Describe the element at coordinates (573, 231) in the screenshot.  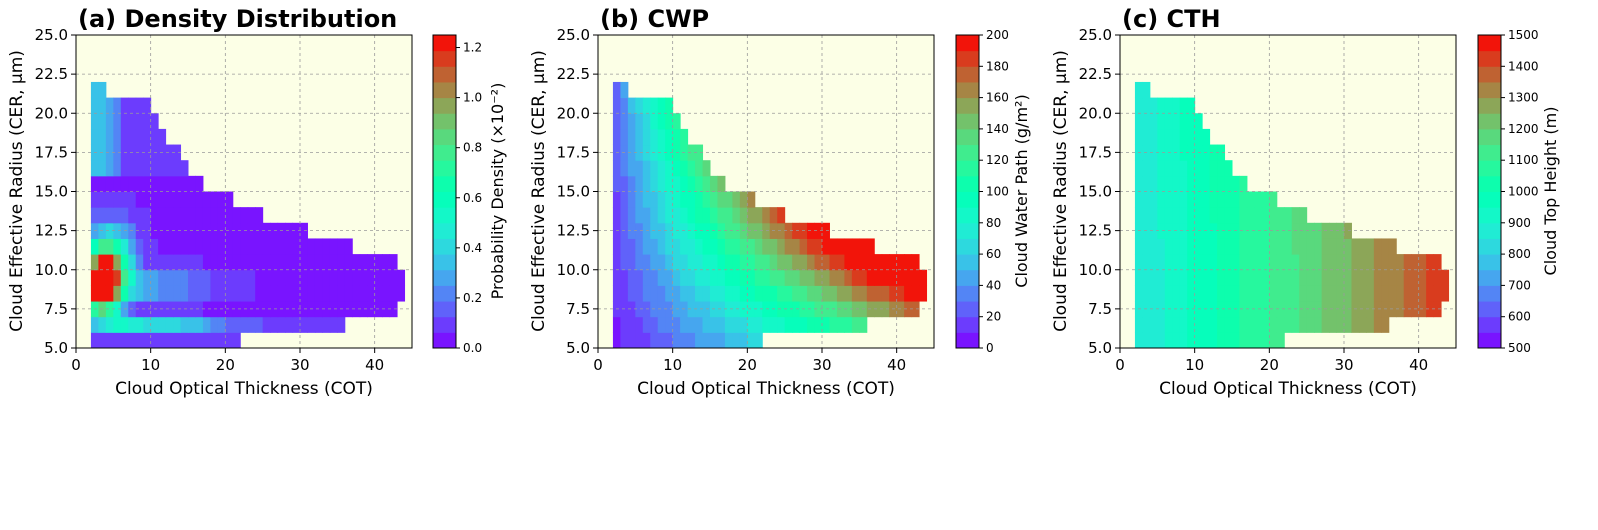
I see `y-tick-label: 12.5` at that location.